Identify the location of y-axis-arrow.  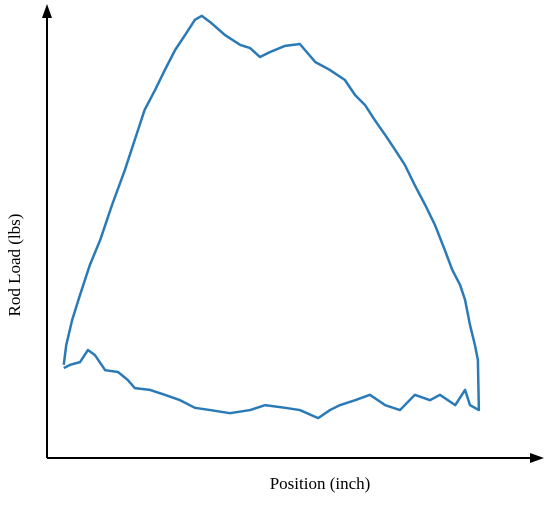
(47, 11).